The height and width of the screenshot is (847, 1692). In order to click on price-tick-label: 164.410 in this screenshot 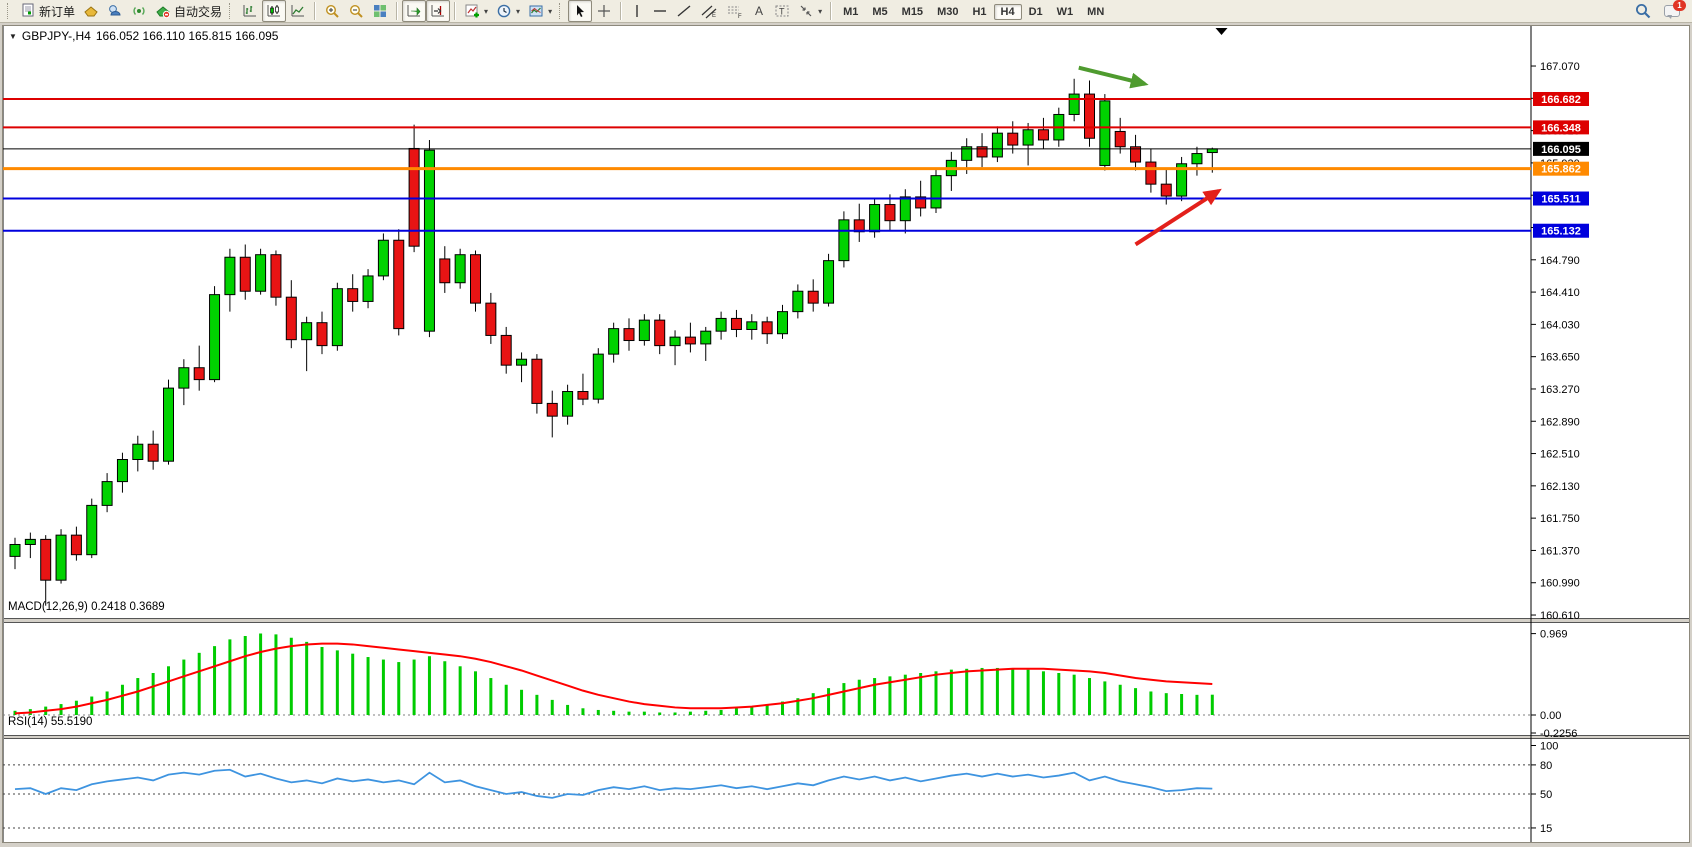, I will do `click(1560, 293)`.